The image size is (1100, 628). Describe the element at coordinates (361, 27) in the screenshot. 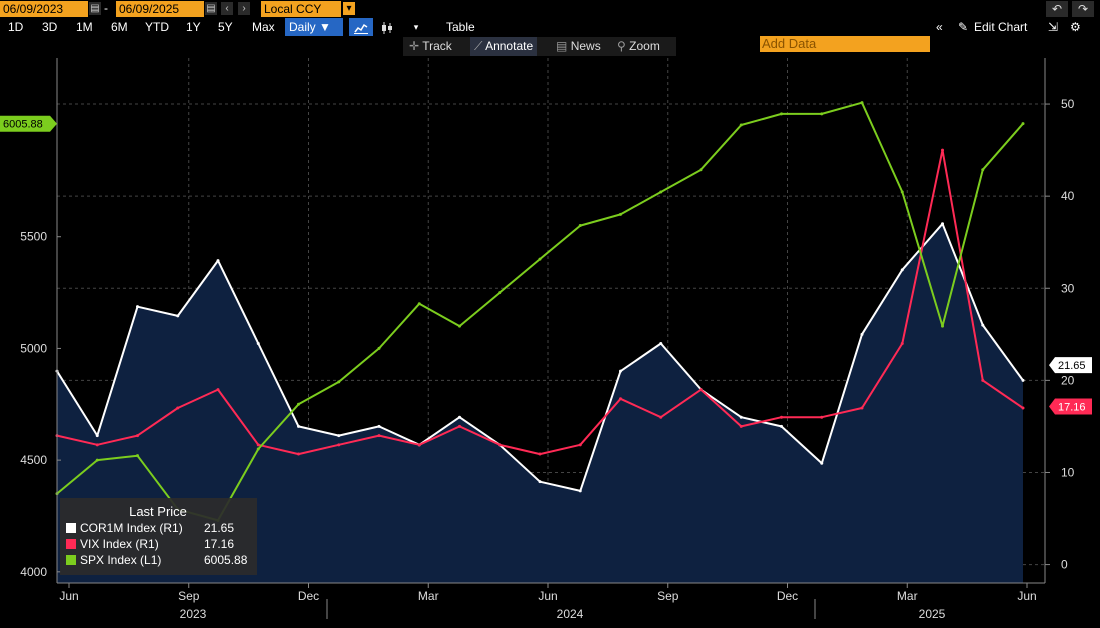

I see `line-chart-icon` at that location.